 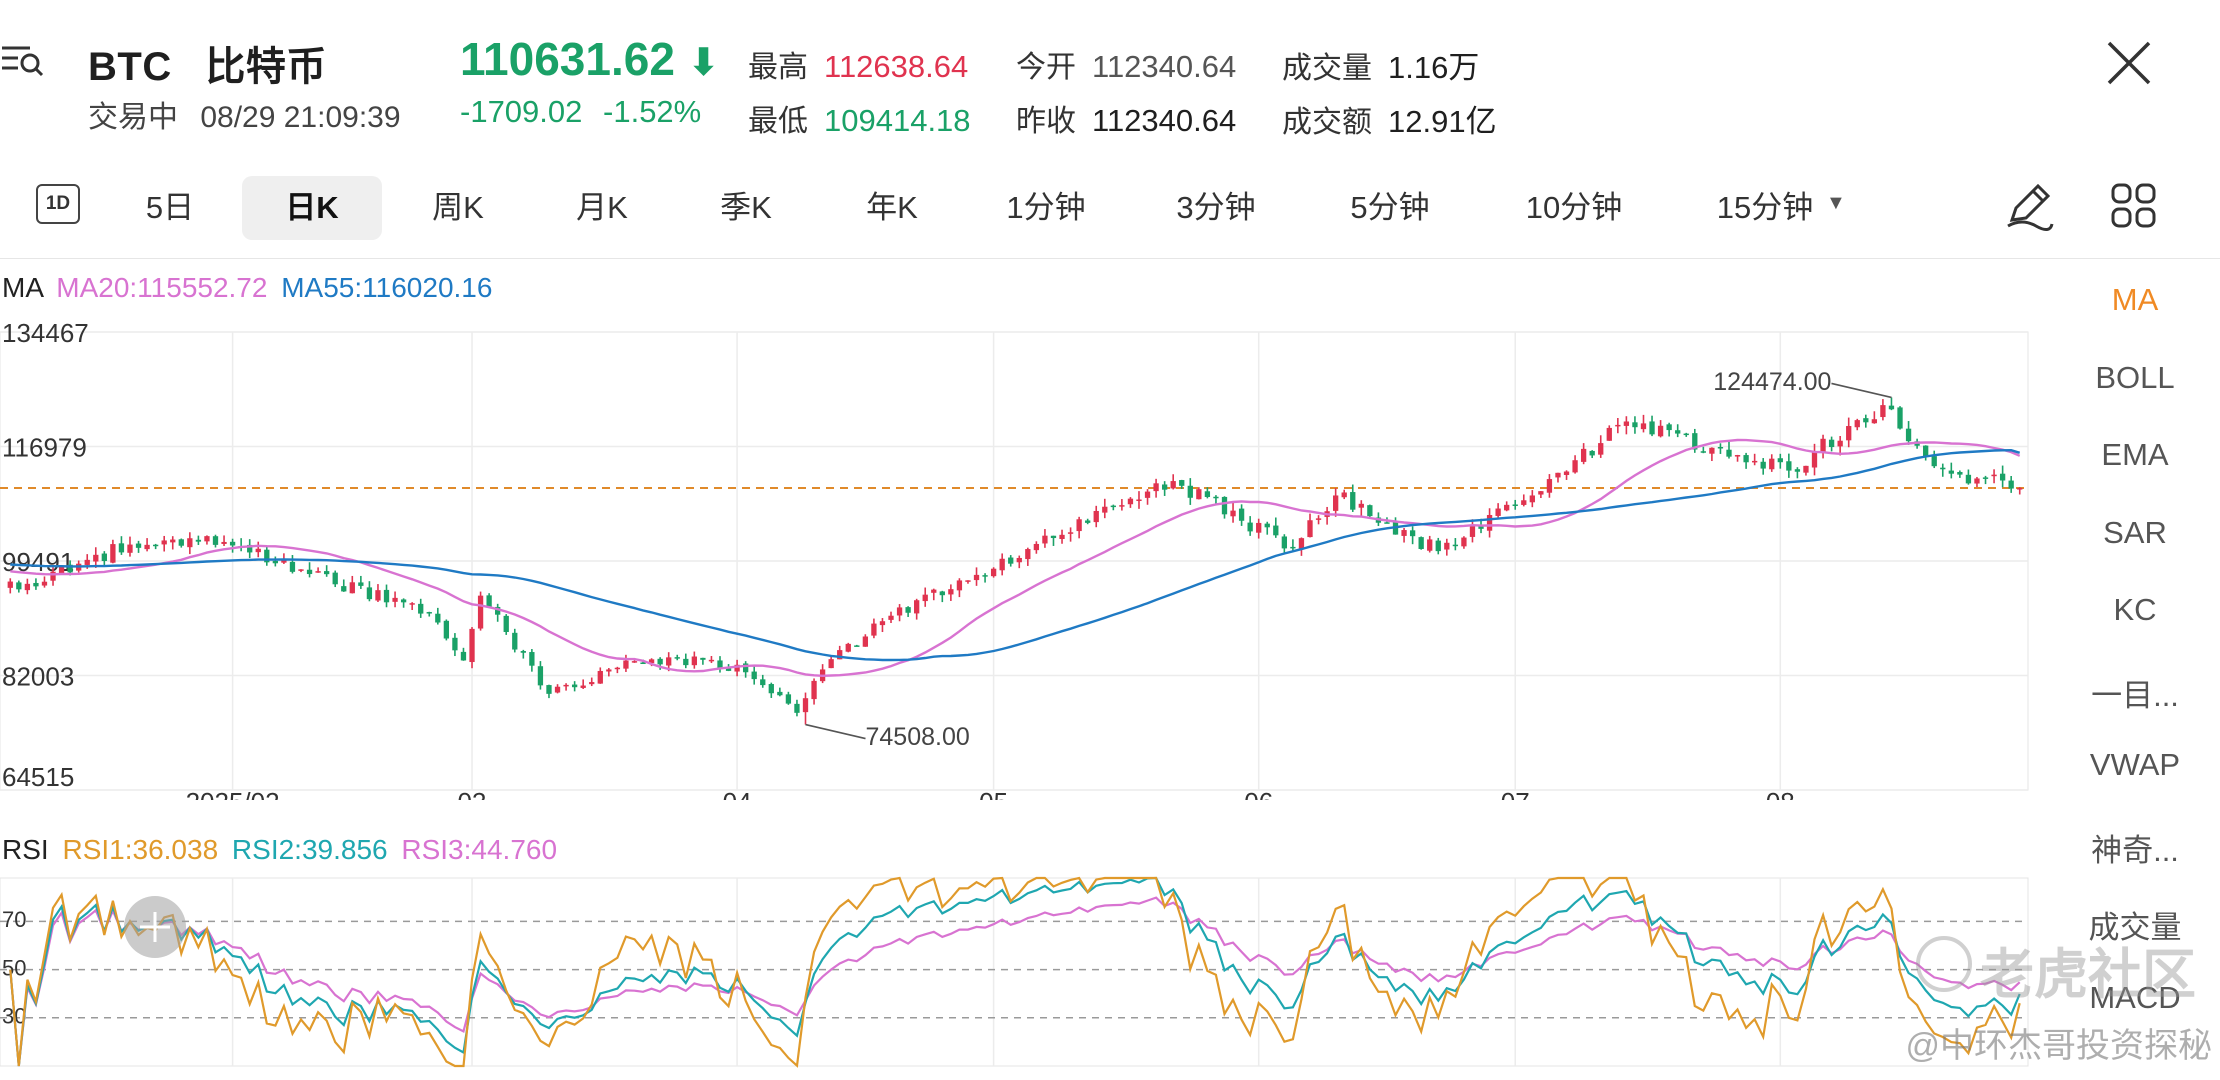 I want to click on tab-9: 10分钟, so click(x=1574, y=207).